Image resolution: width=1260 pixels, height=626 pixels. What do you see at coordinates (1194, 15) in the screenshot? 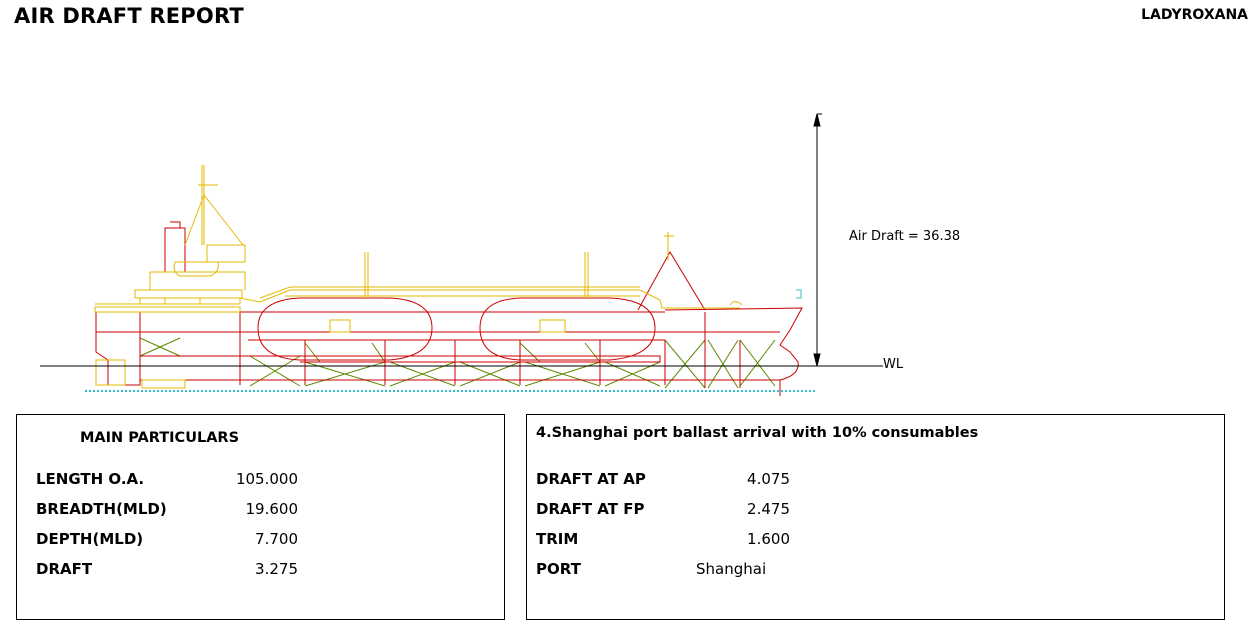
I see `ship-name: LADYROXANA` at bounding box center [1194, 15].